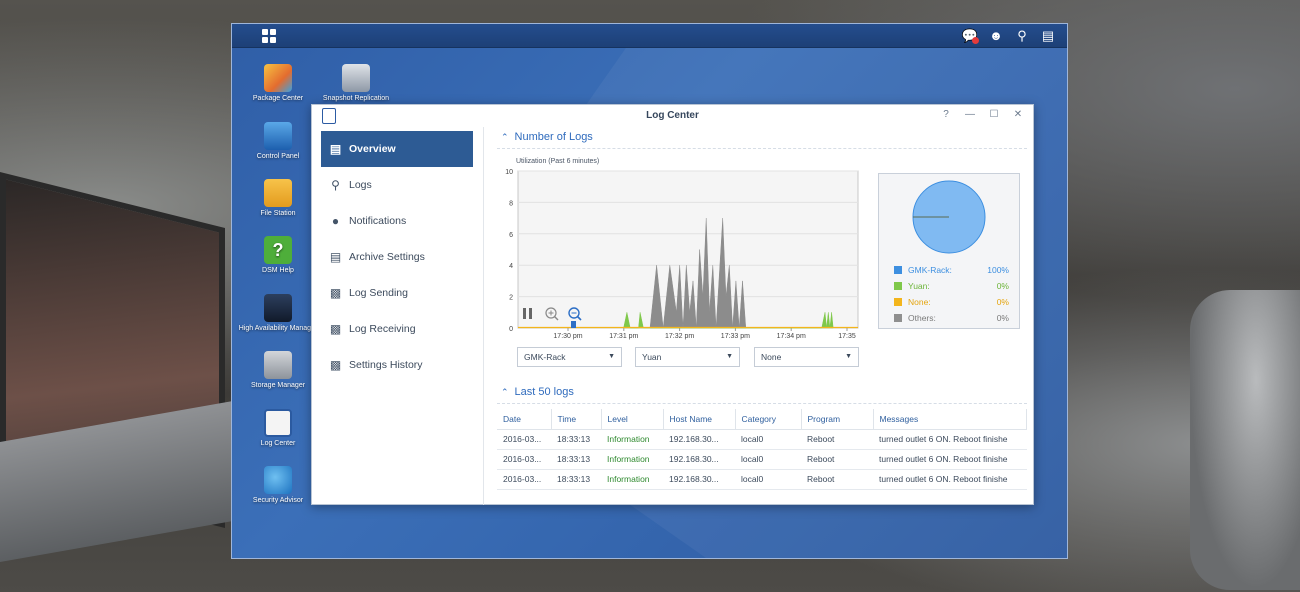  What do you see at coordinates (269, 36) in the screenshot?
I see `main-menu-icon` at bounding box center [269, 36].